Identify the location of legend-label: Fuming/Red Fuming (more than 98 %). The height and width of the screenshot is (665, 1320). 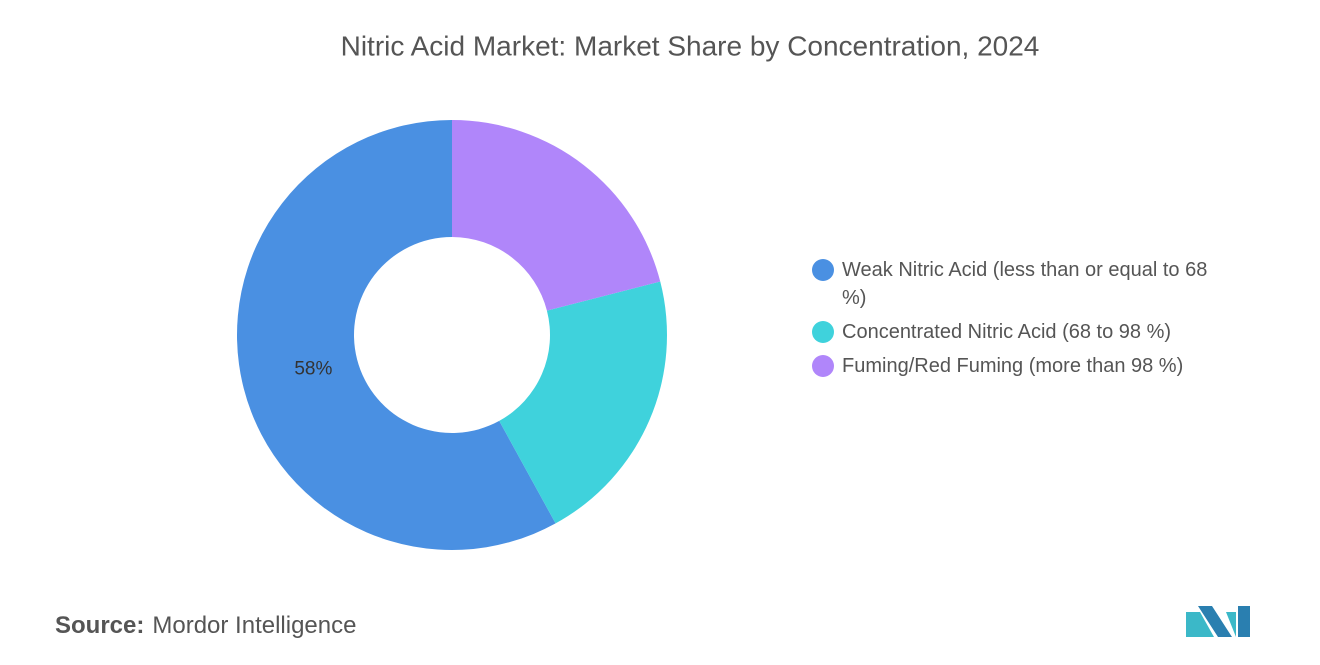
(1013, 366).